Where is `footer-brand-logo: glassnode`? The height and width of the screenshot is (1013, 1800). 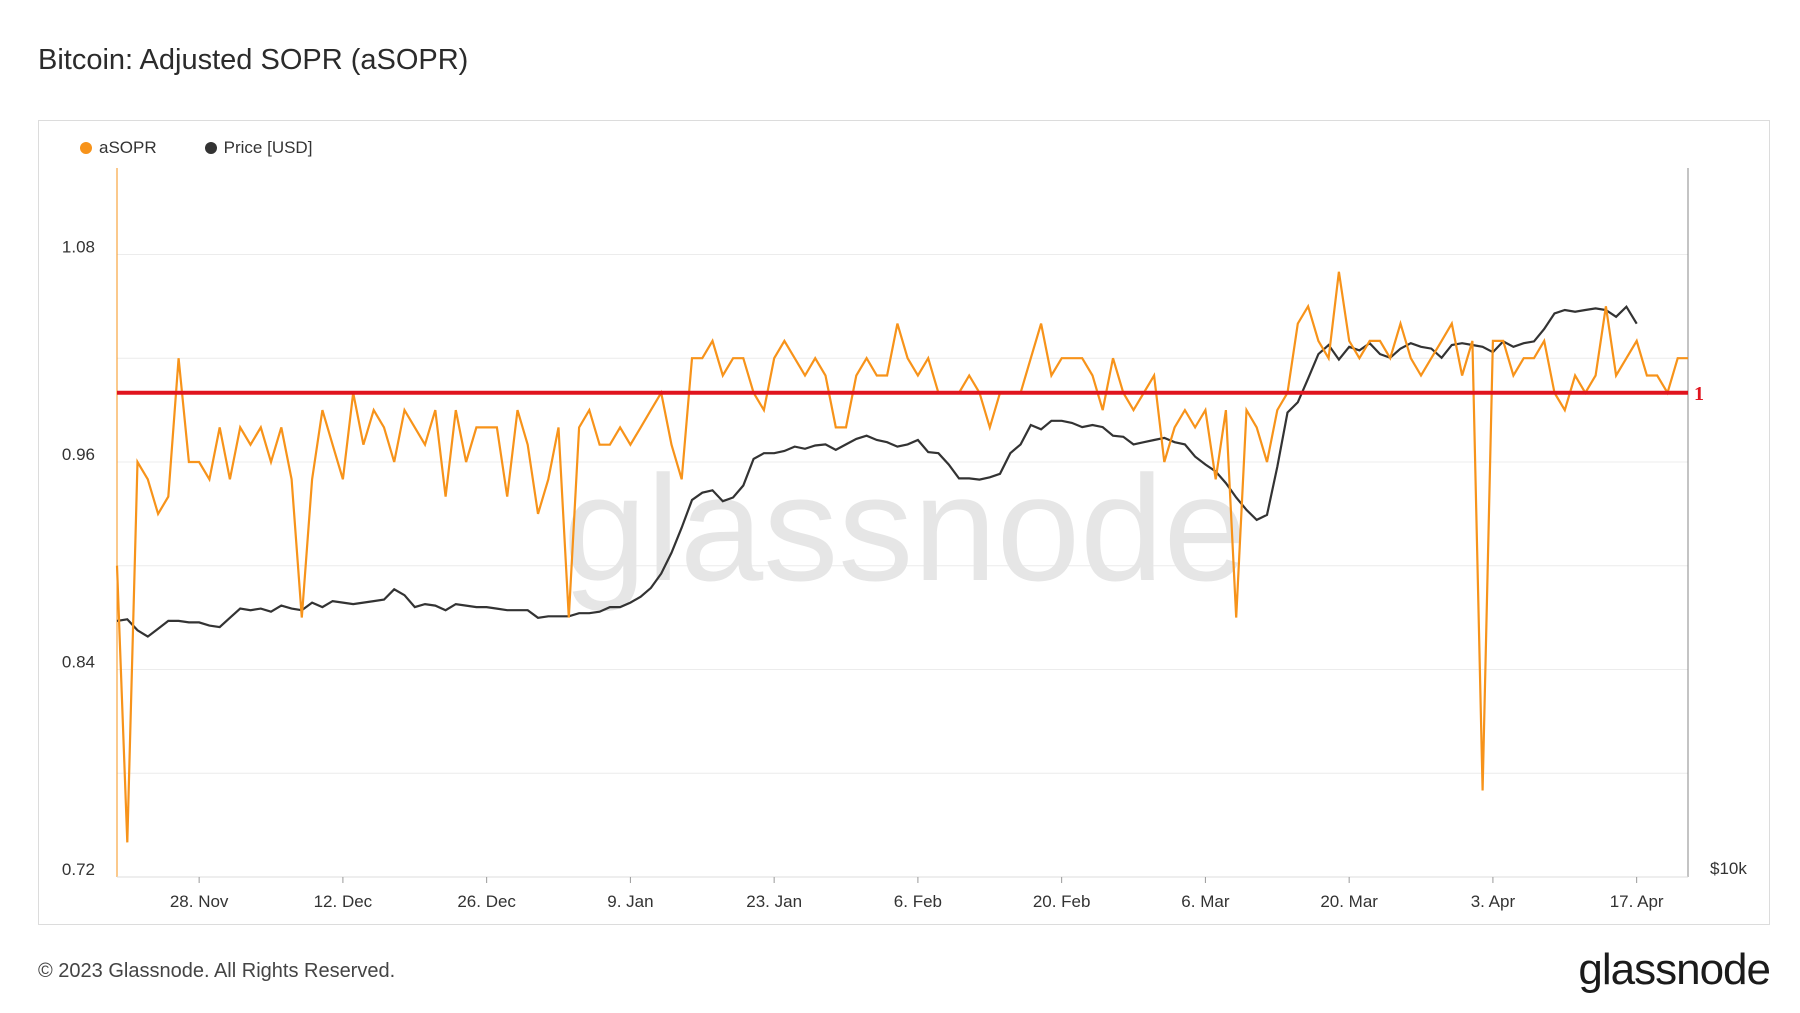 footer-brand-logo: glassnode is located at coordinates (1674, 969).